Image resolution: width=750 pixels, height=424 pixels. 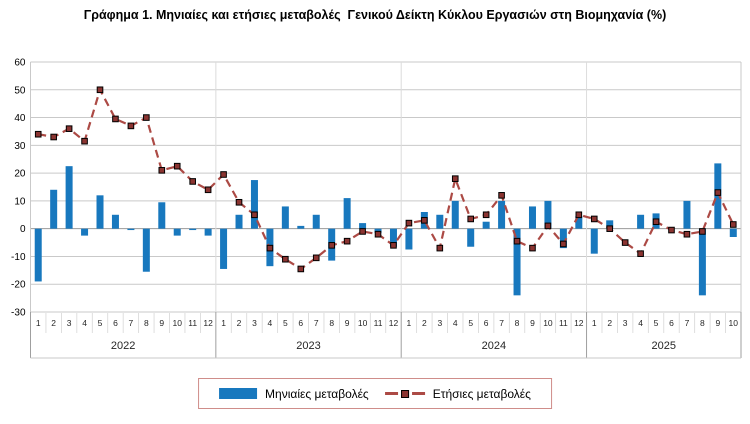 I want to click on y-tick-label: 40, so click(x=20, y=118).